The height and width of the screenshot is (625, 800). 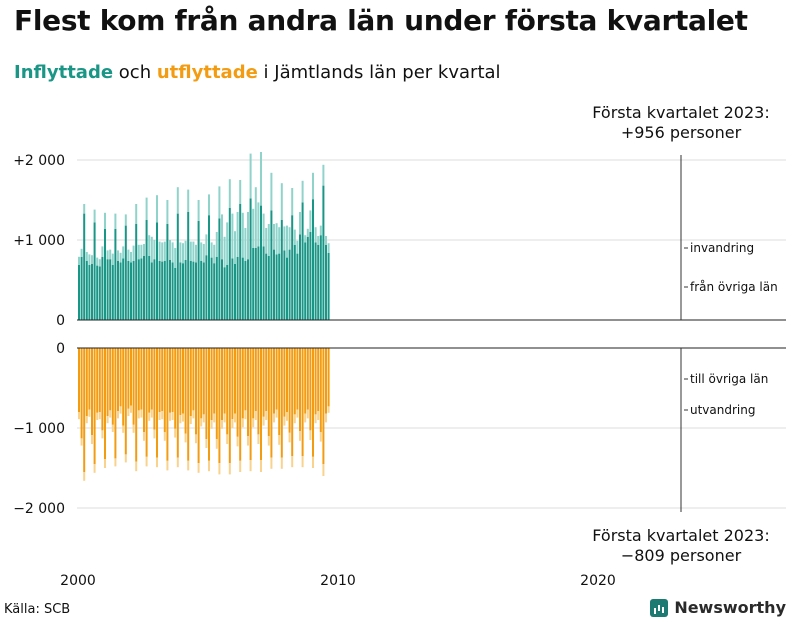 What do you see at coordinates (681, 132) in the screenshot?
I see `annotation-top-line2: +956 personer` at bounding box center [681, 132].